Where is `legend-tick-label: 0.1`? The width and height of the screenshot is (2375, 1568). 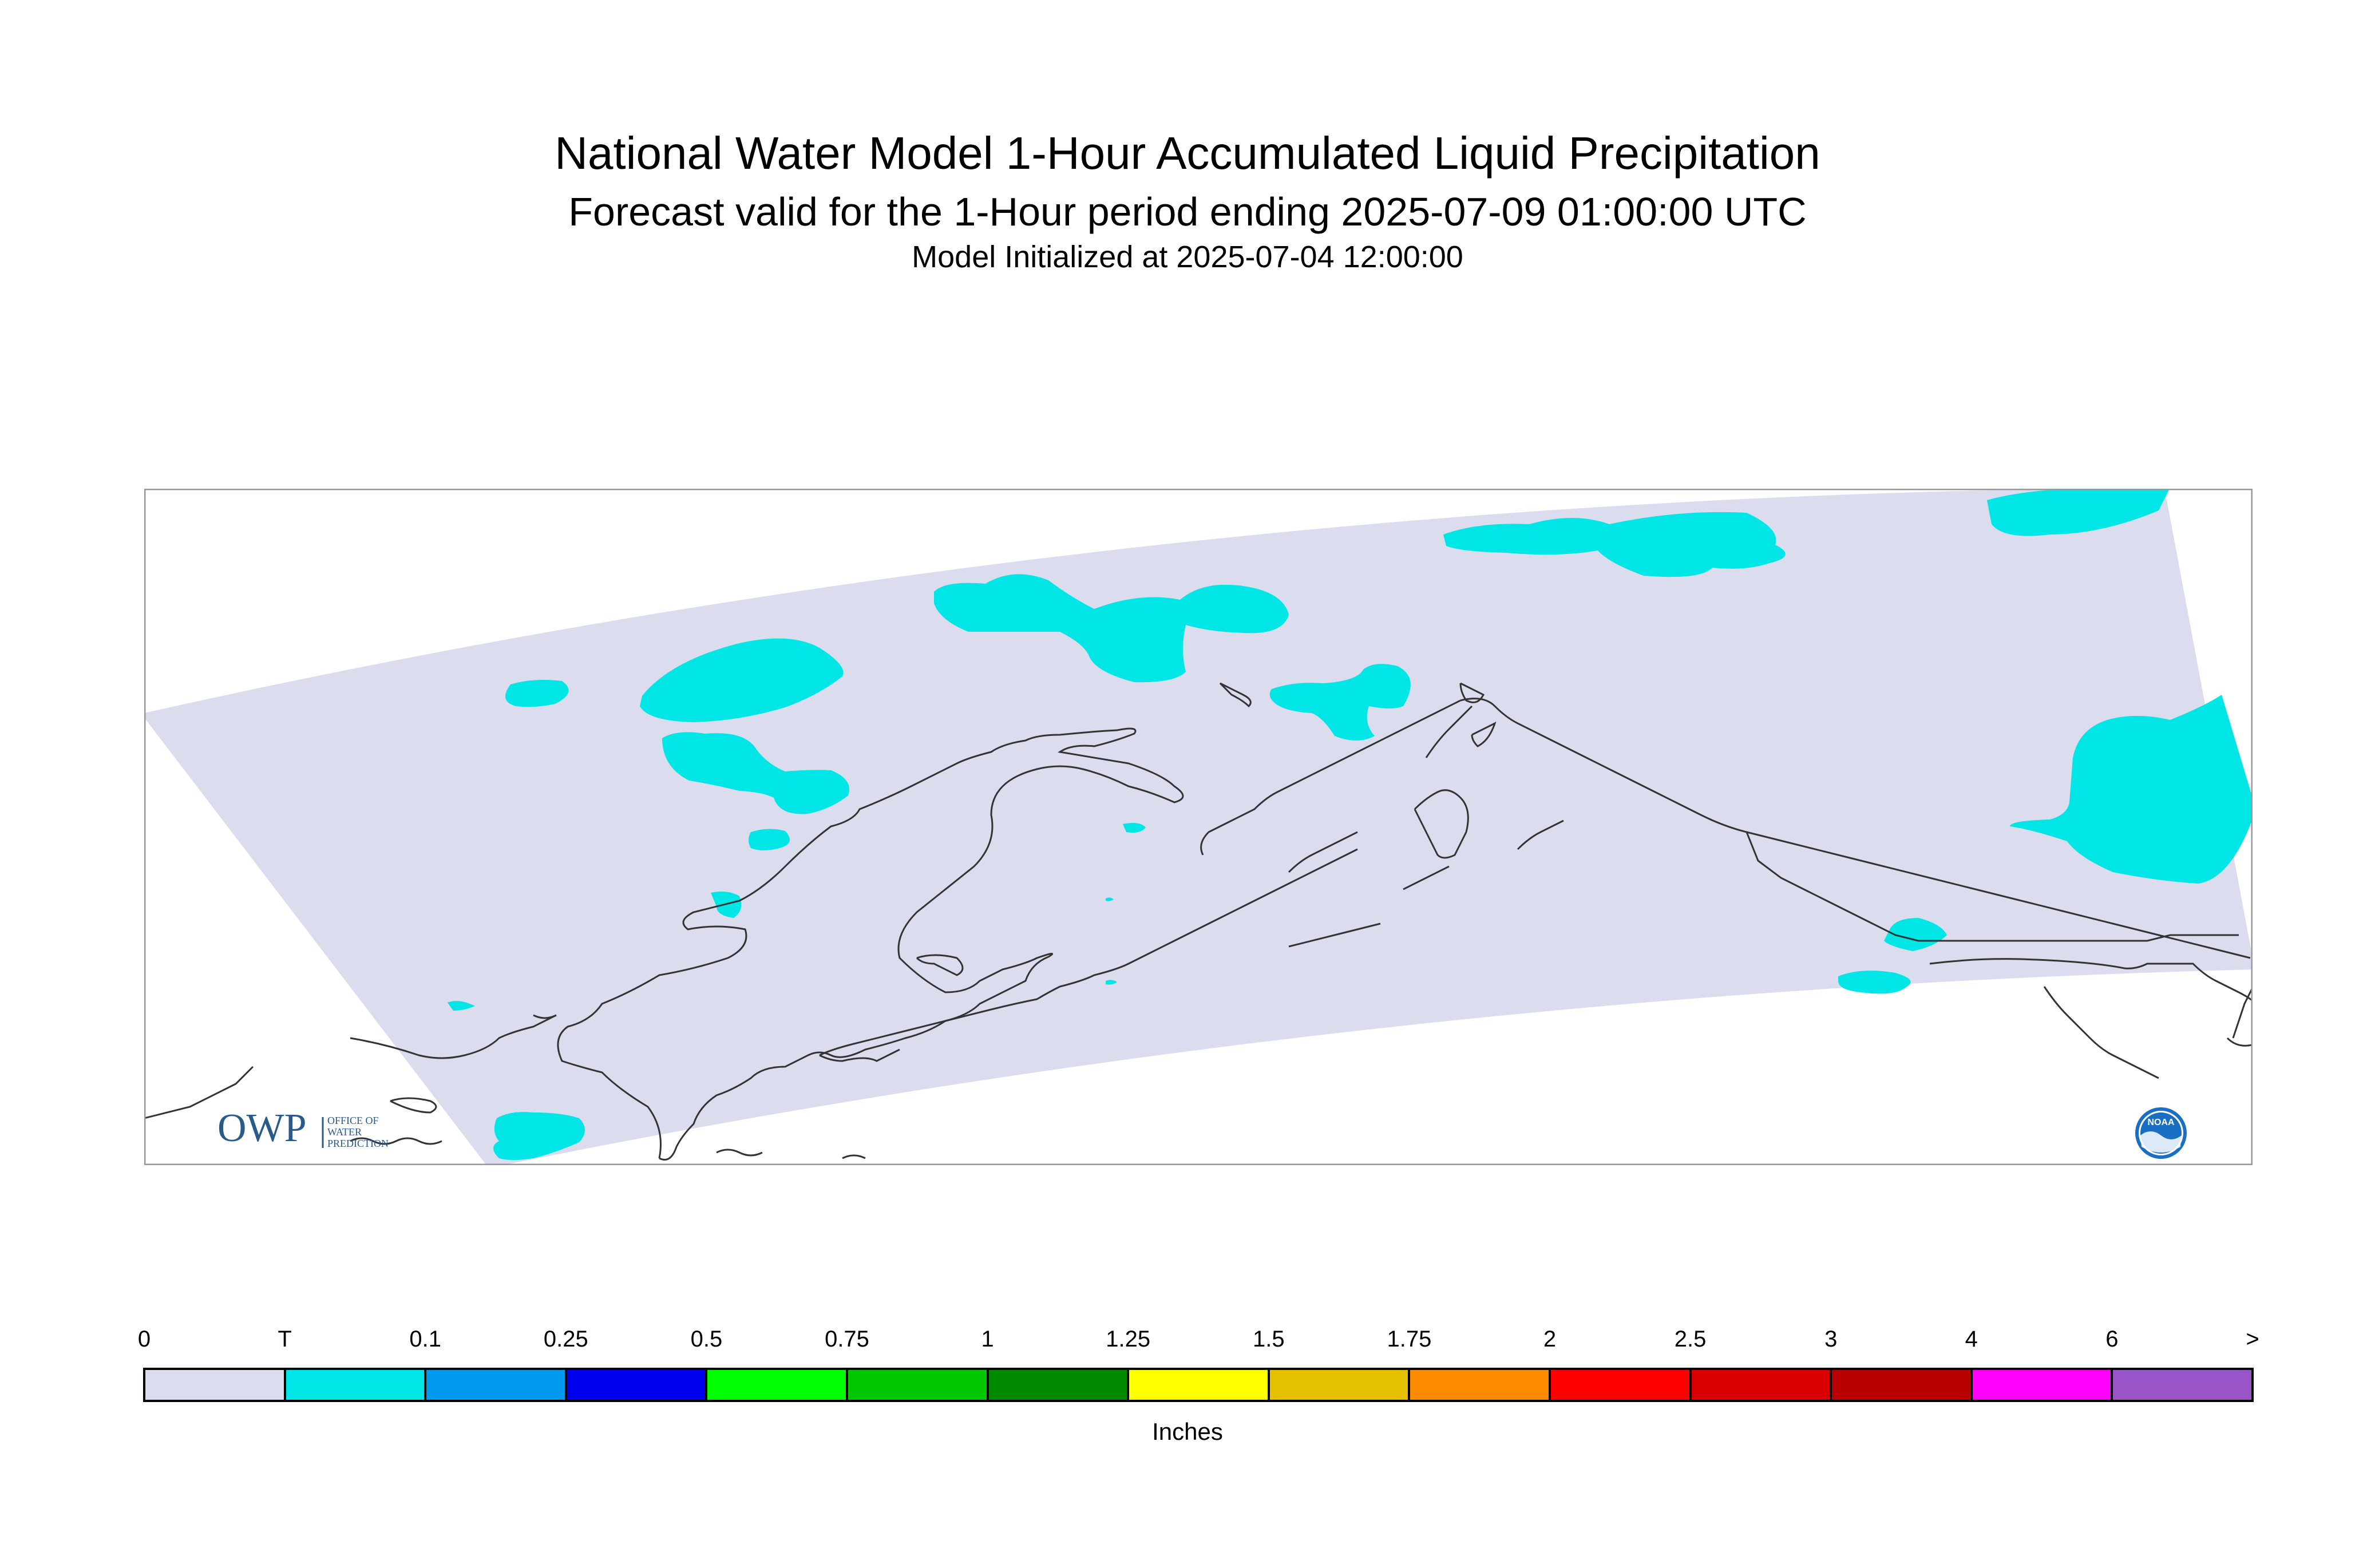 legend-tick-label: 0.1 is located at coordinates (425, 1339).